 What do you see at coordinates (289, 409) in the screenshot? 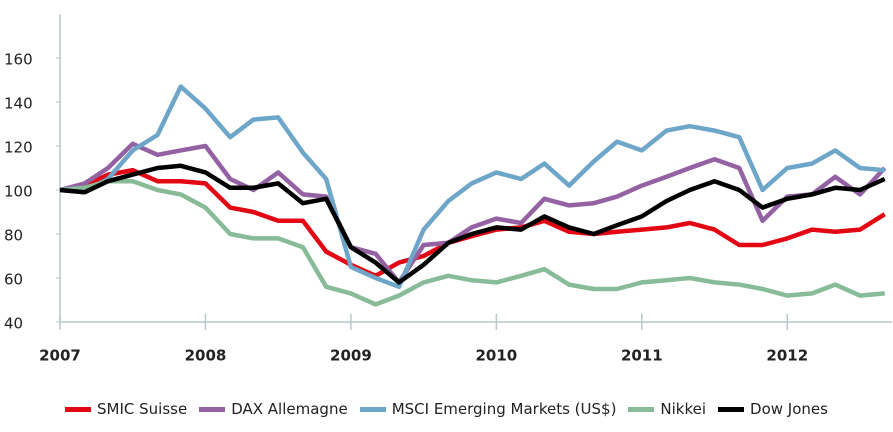
I see `legend-label: DAX Allemagne` at bounding box center [289, 409].